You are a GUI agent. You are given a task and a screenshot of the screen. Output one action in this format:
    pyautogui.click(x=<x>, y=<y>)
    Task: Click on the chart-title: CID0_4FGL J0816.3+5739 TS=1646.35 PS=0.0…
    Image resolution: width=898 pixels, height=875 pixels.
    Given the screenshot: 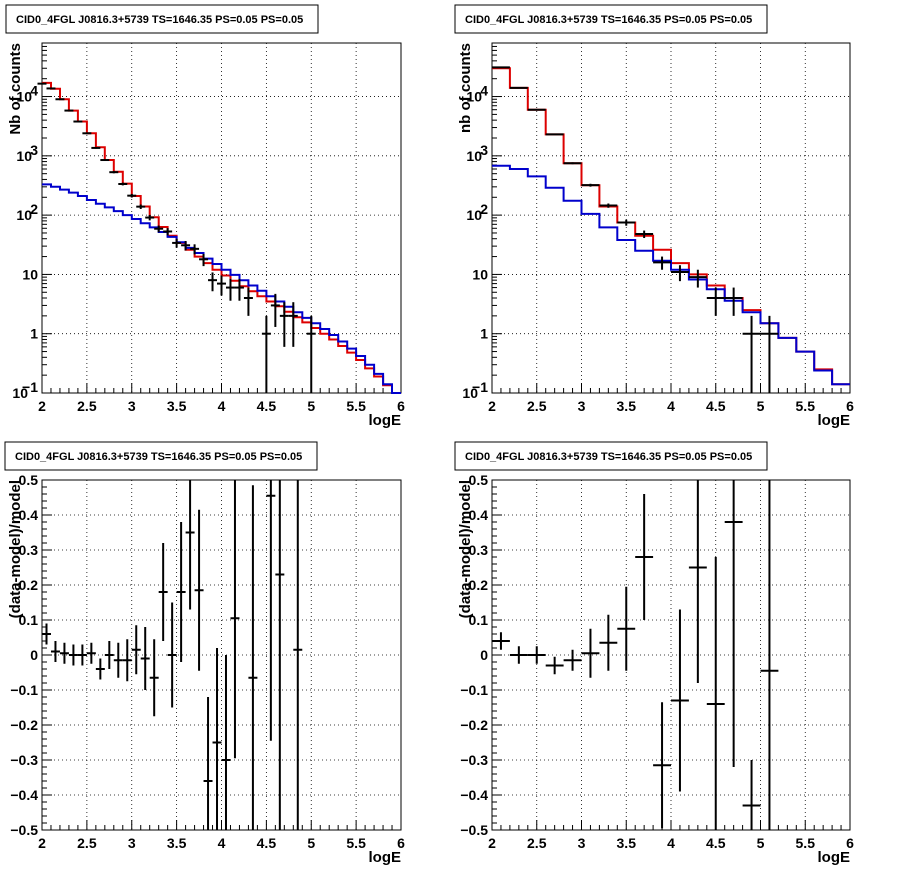 What is the action you would take?
    pyautogui.click(x=608, y=457)
    